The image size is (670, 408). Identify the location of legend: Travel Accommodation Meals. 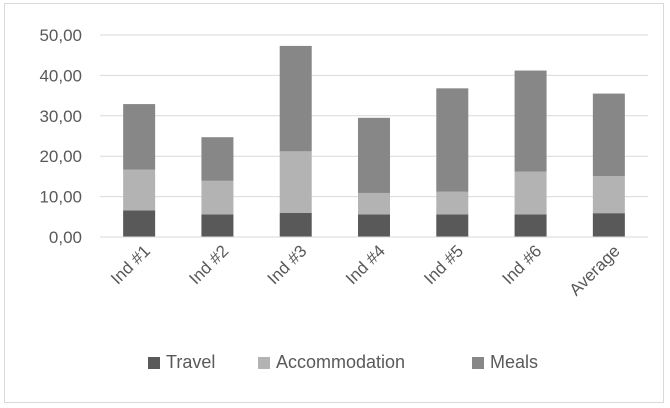
(343, 362).